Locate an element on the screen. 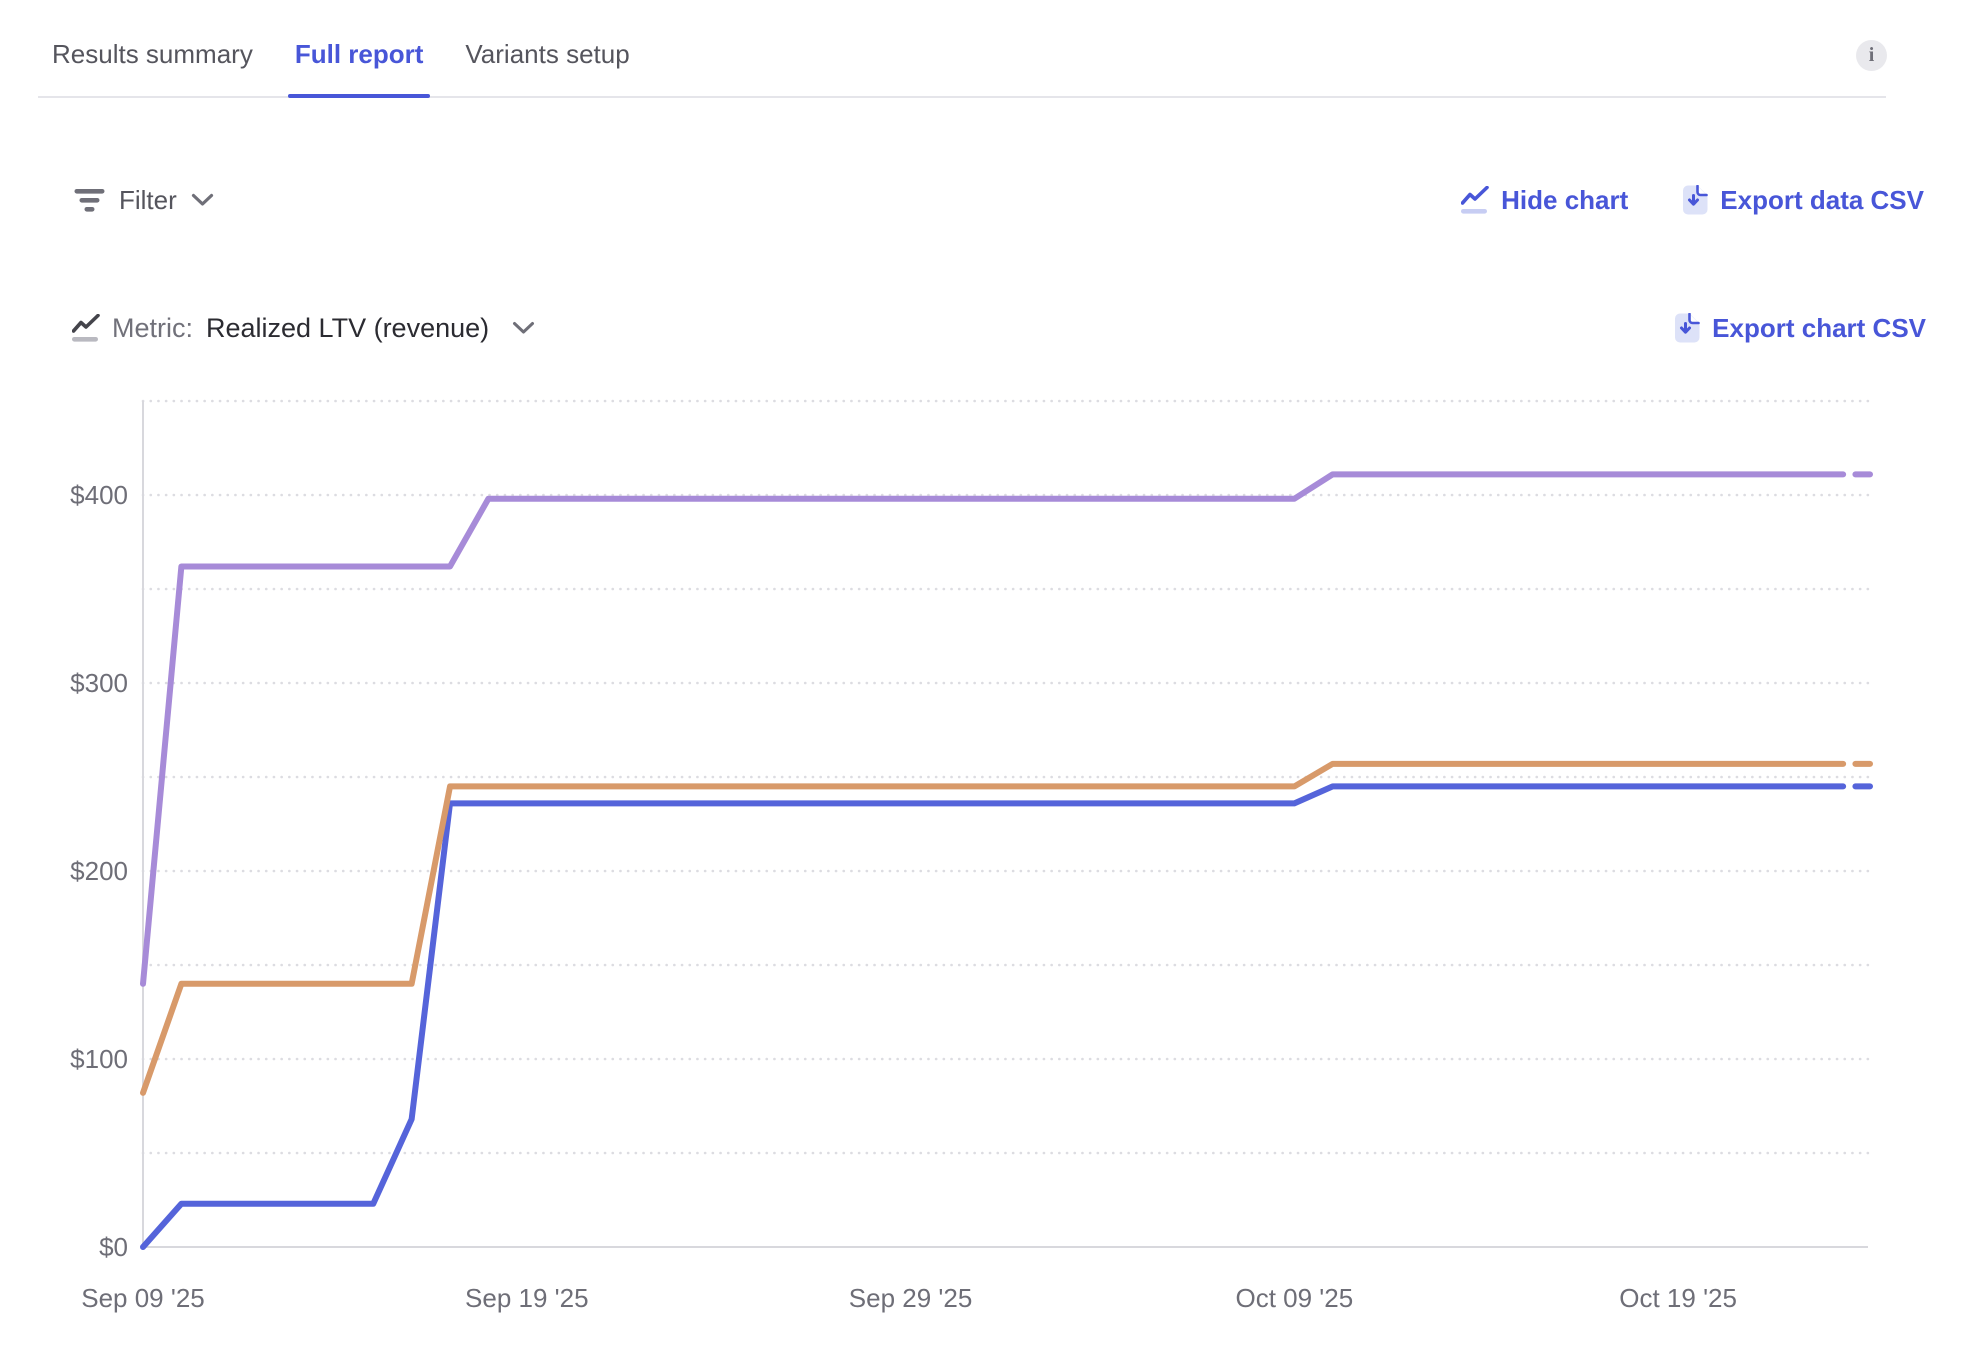 This screenshot has height=1360, width=1984. filter-icon is located at coordinates (89, 200).